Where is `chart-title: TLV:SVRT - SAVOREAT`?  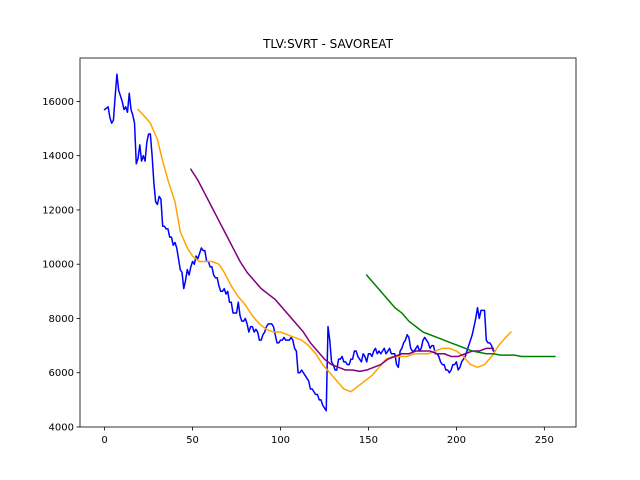 chart-title: TLV:SVRT - SAVOREAT is located at coordinates (327, 44).